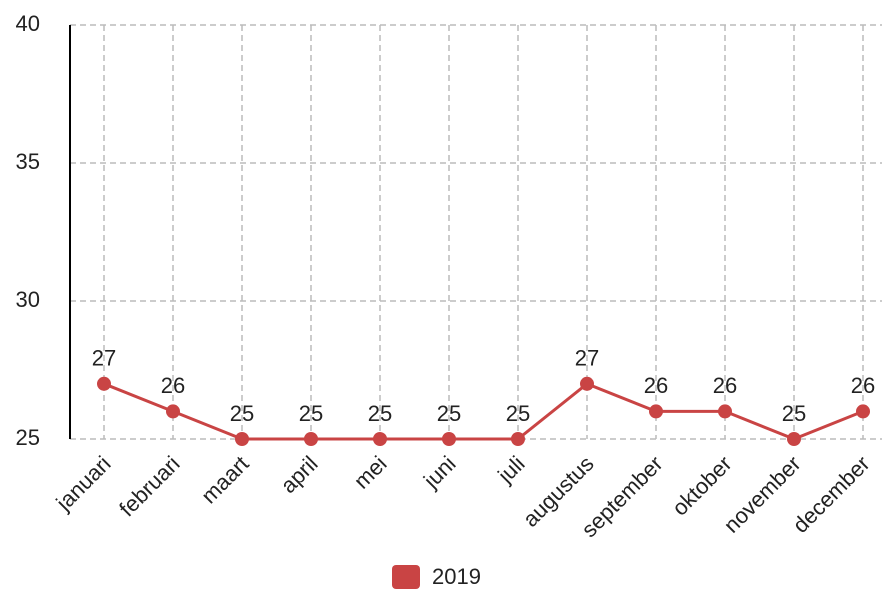 The width and height of the screenshot is (893, 589). Describe the element at coordinates (83, 483) in the screenshot. I see `x-tick-label: januari` at that location.